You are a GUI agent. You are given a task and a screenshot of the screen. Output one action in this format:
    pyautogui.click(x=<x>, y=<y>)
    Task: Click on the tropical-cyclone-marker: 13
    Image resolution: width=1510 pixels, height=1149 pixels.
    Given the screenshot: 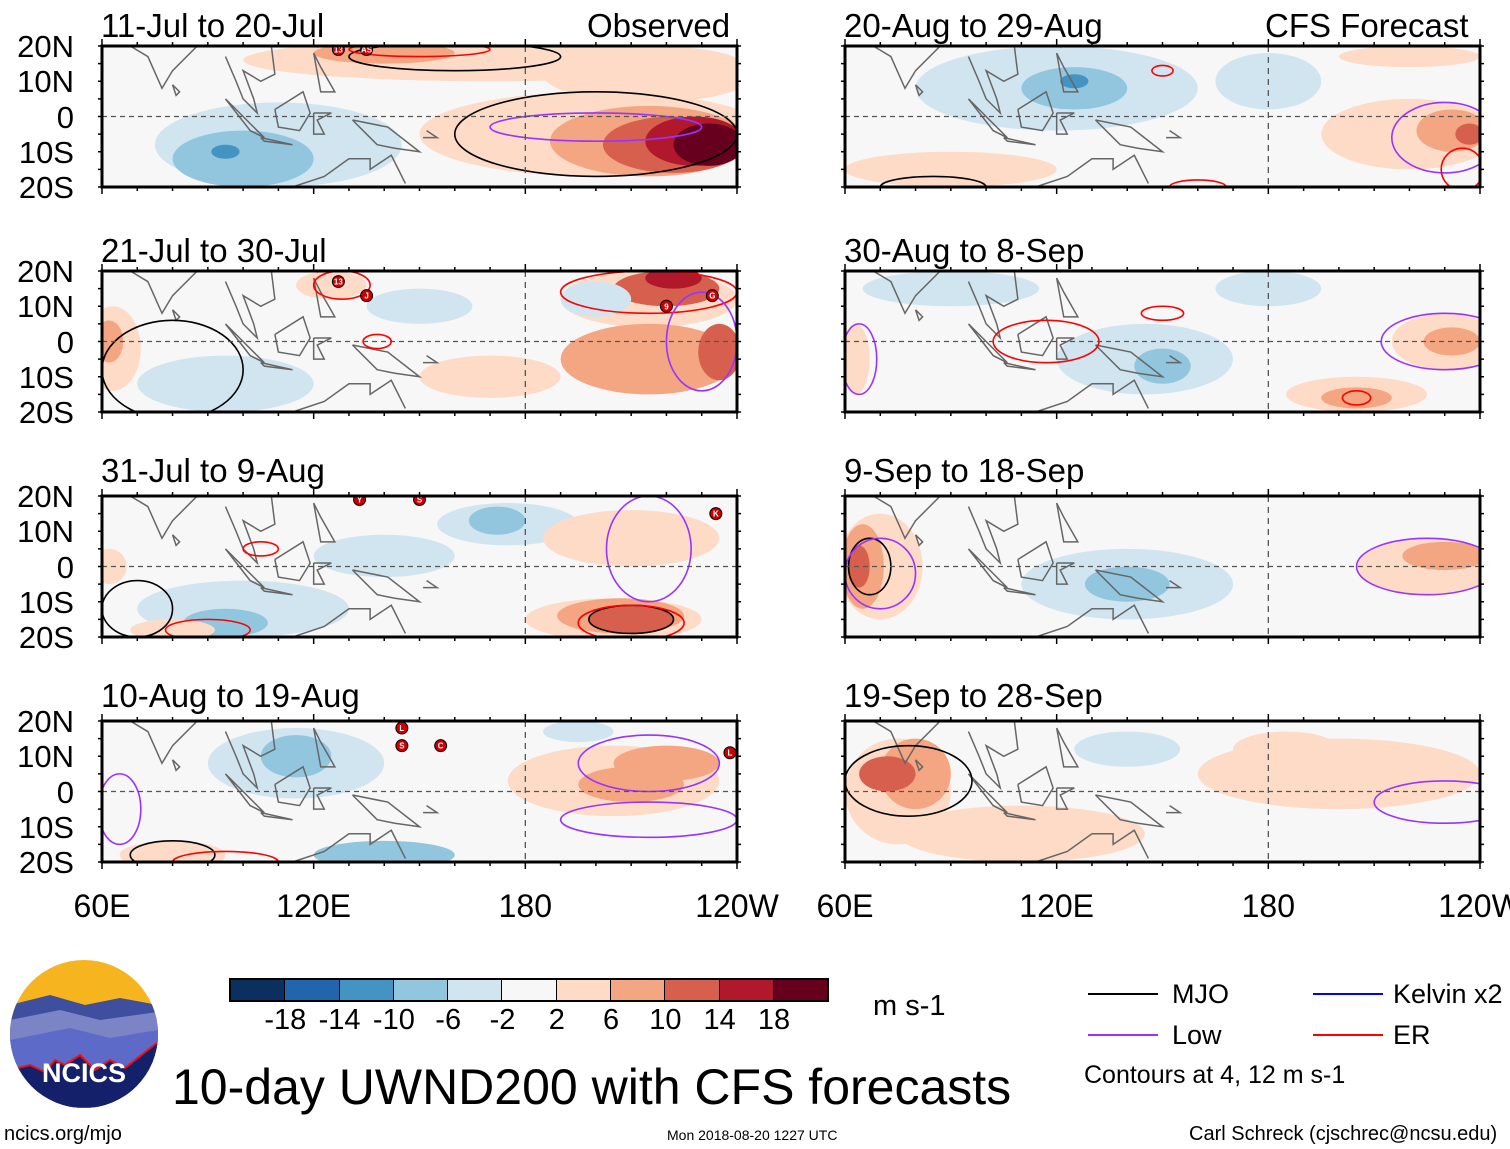 What is the action you would take?
    pyautogui.click(x=338, y=51)
    